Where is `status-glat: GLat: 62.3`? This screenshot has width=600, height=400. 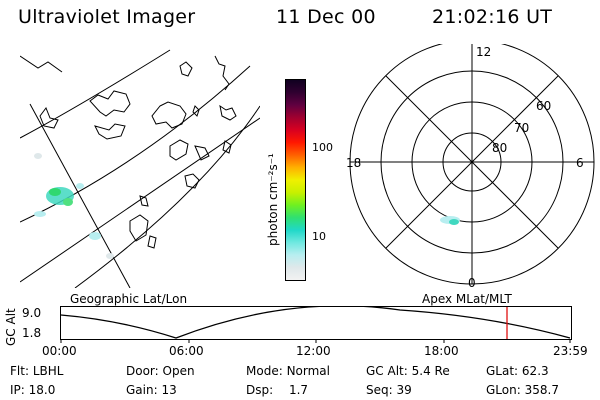
status-glat: GLat: 62.3 is located at coordinates (517, 371).